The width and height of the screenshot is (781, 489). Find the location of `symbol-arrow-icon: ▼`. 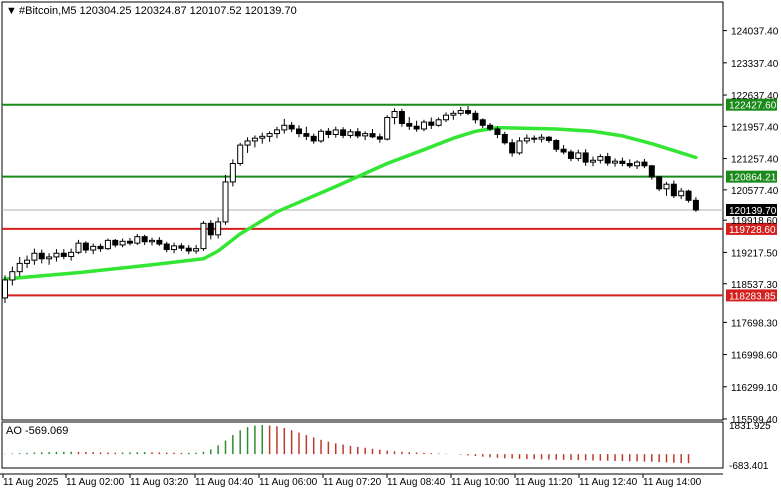

symbol-arrow-icon: ▼ is located at coordinates (11, 11).